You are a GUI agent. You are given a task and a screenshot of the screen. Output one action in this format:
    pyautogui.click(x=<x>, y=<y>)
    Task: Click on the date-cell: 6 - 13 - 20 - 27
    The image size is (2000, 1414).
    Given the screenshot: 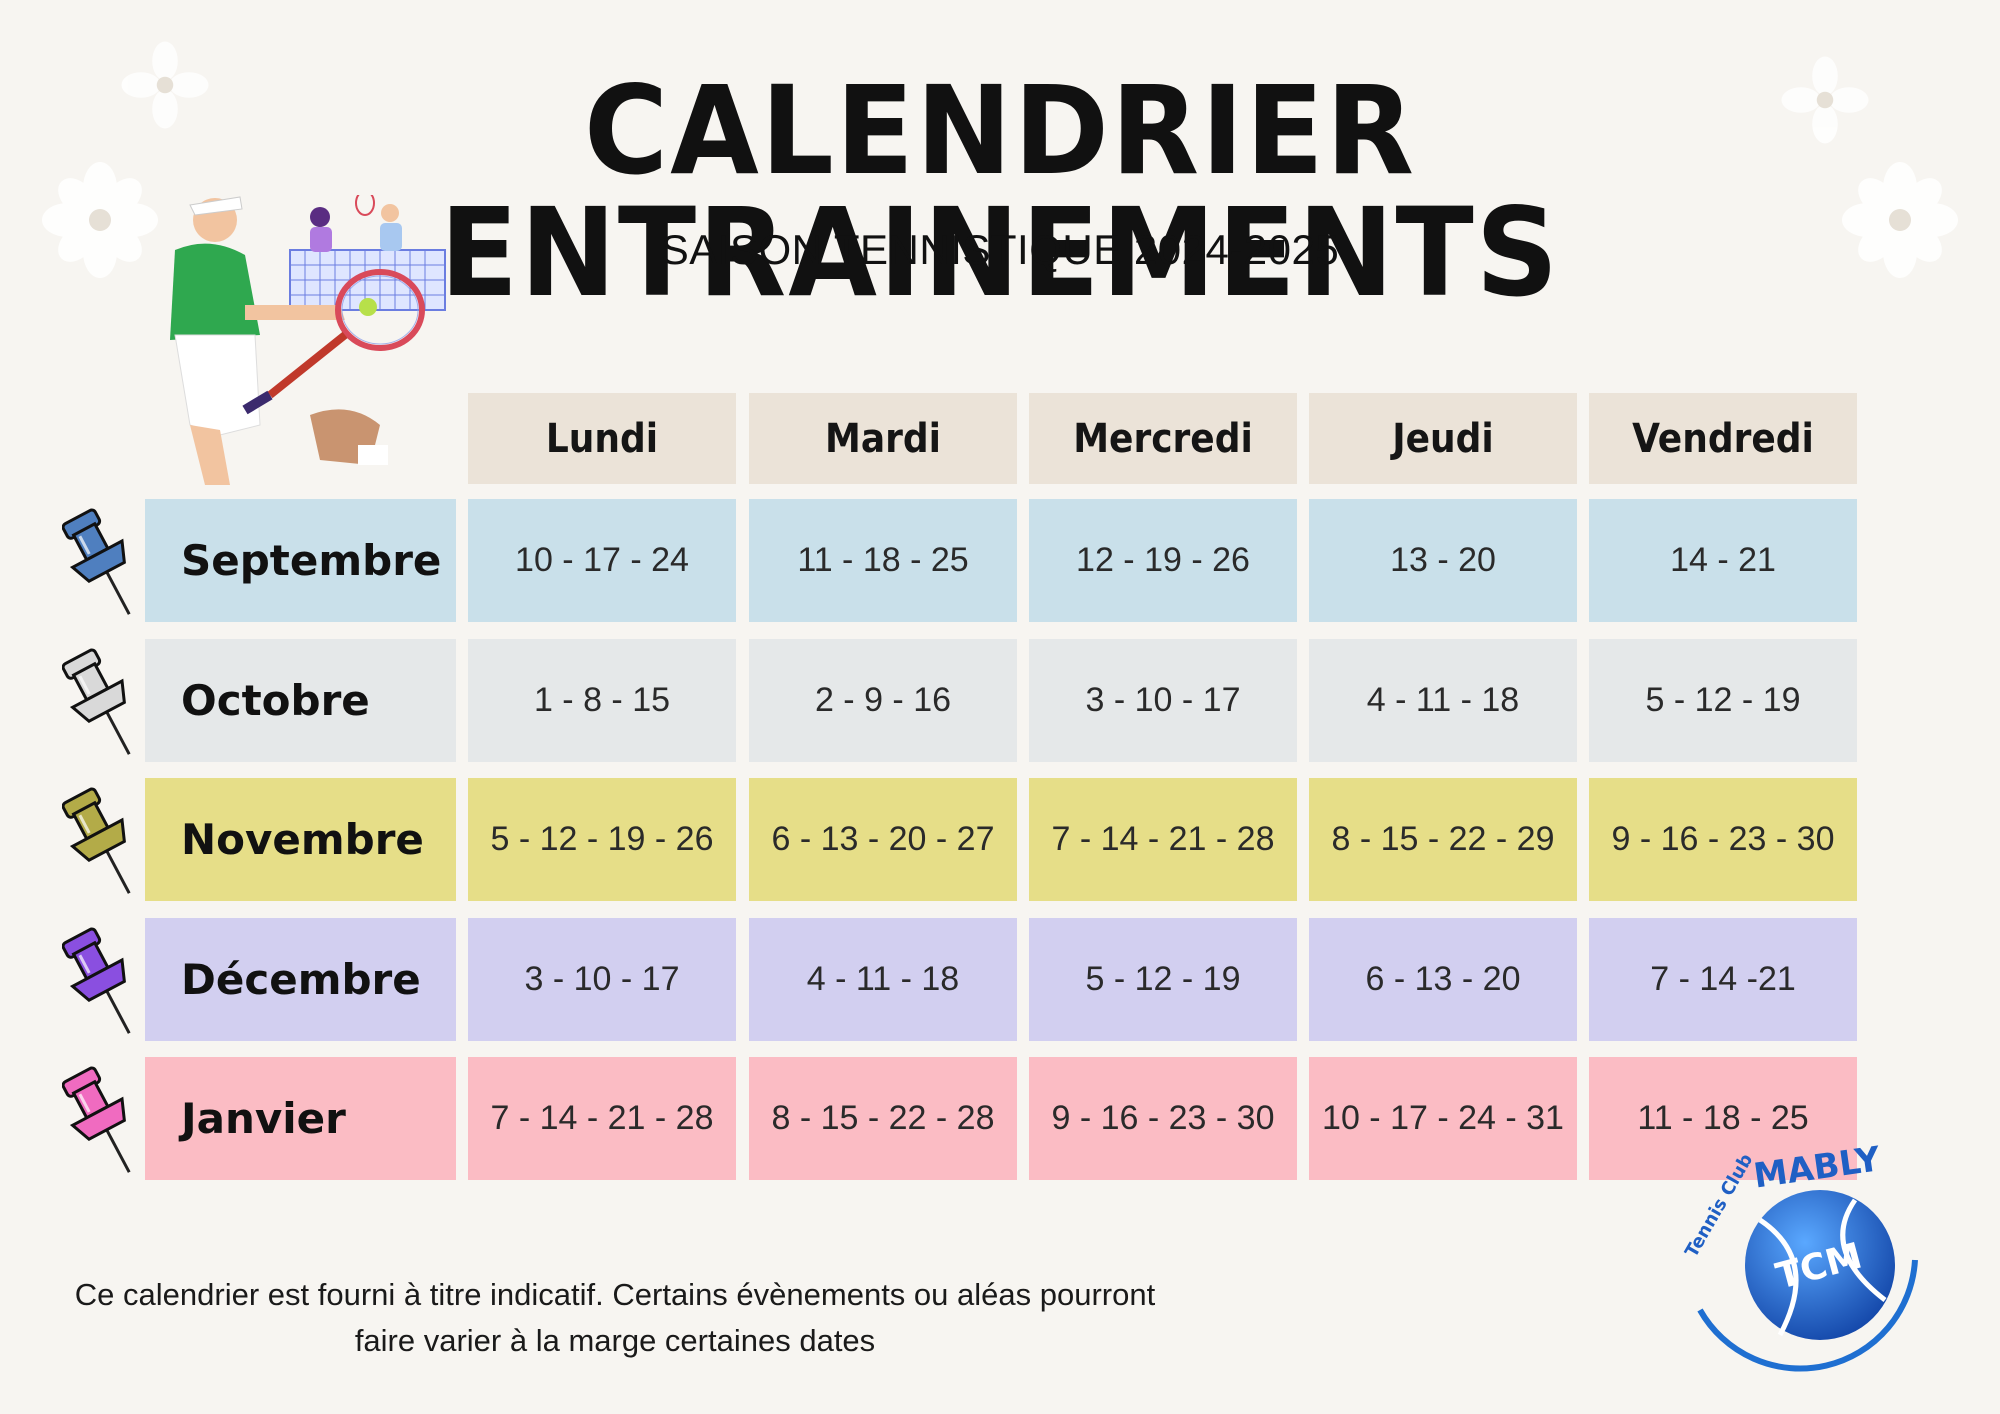 What is the action you would take?
    pyautogui.click(x=883, y=839)
    